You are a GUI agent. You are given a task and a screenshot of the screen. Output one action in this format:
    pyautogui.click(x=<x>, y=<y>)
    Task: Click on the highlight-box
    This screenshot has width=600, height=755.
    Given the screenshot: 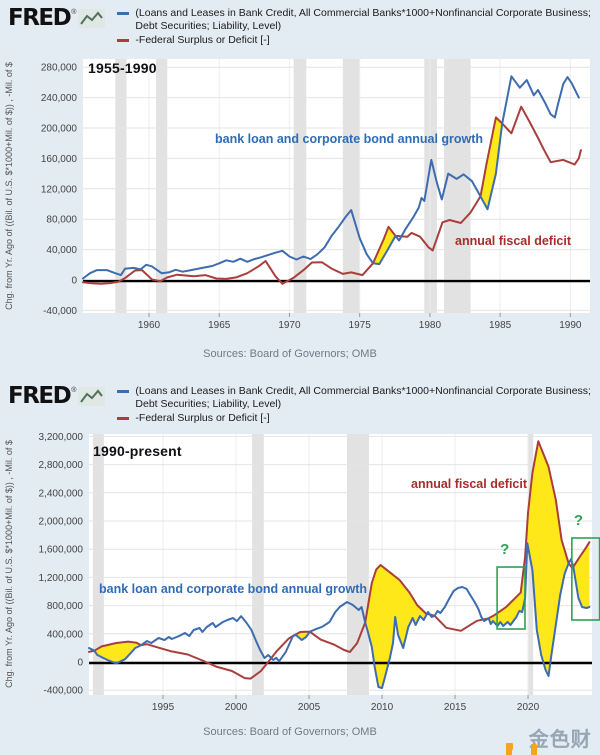 What is the action you would take?
    pyautogui.click(x=511, y=598)
    